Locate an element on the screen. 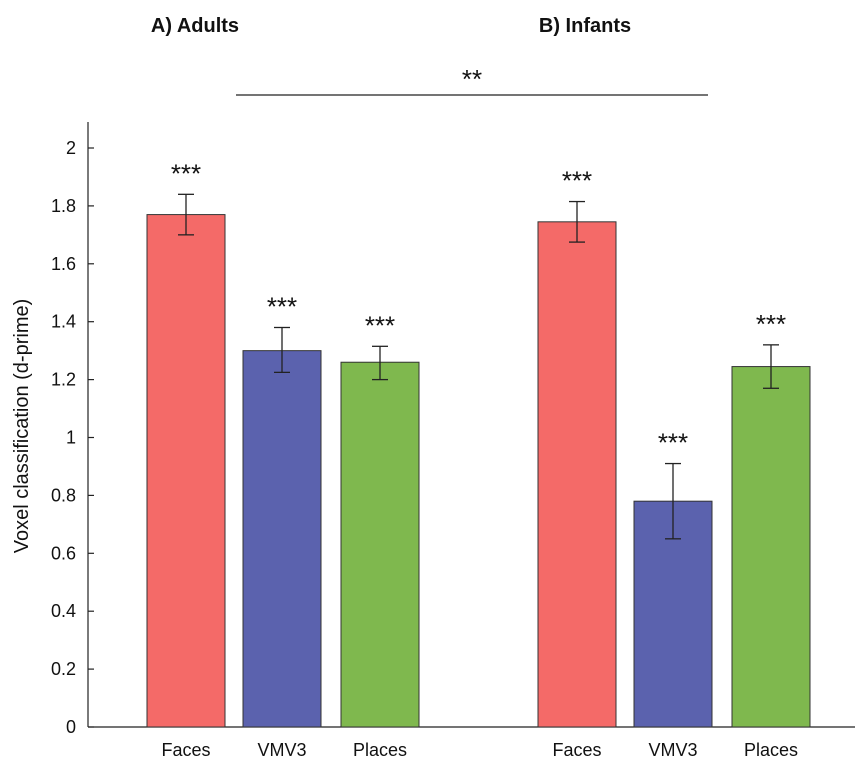 The height and width of the screenshot is (765, 862). y-tick-label: 0.2 is located at coordinates (63, 669).